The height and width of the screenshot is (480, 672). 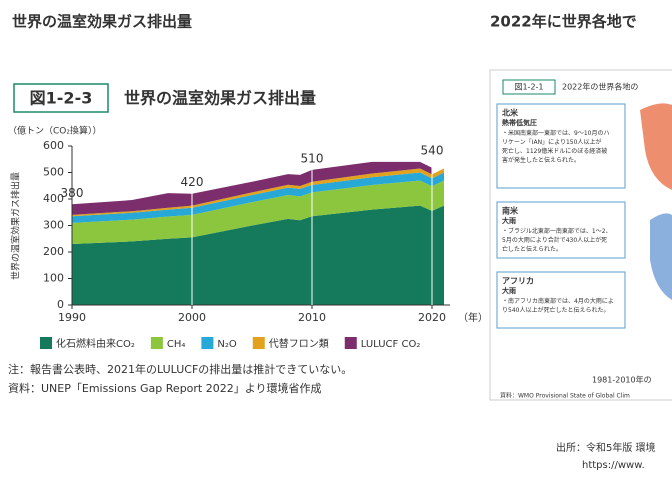 I want to click on y-tick-label: 600, so click(x=53, y=145).